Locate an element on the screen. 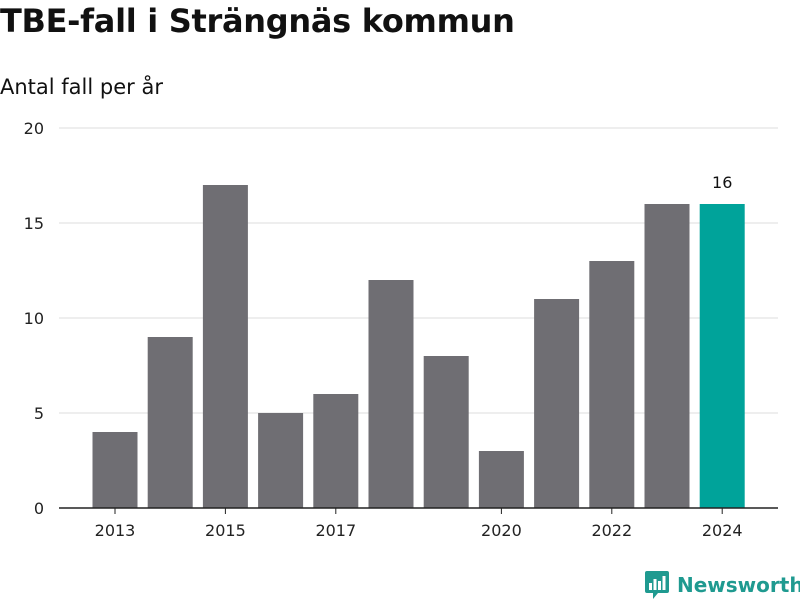 This screenshot has height=601, width=800. x-axis-ticks: 2013 2015 2017 2020 2022 2024 is located at coordinates (419, 524).